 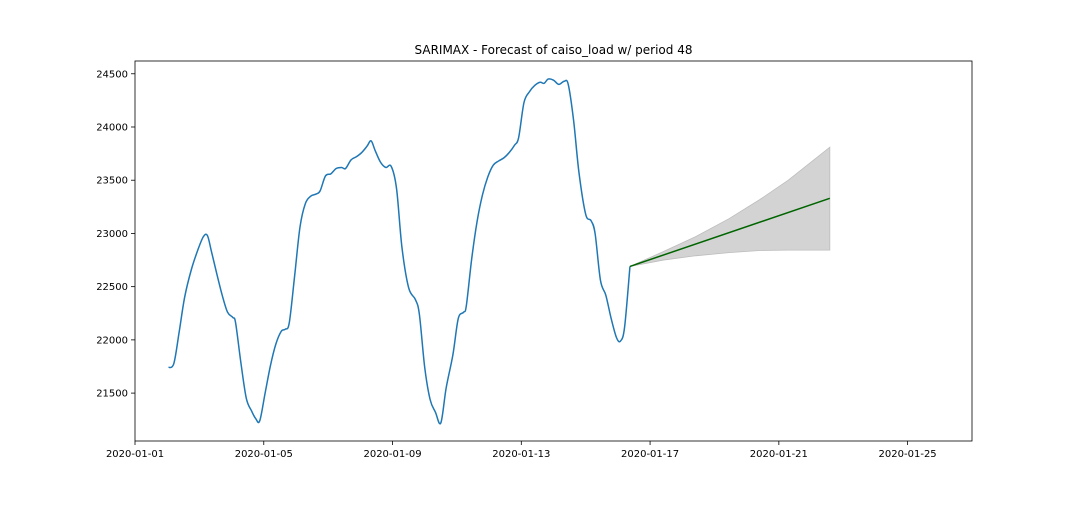 What do you see at coordinates (112, 234) in the screenshot?
I see `y-tick-label: 23000` at bounding box center [112, 234].